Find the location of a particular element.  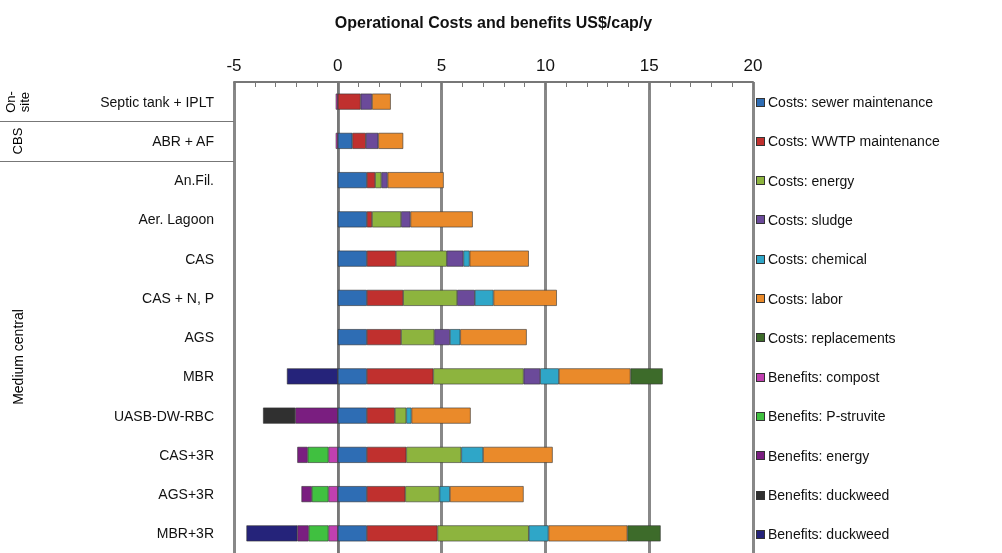

legend-label: Benefits: energy is located at coordinates (819, 455).